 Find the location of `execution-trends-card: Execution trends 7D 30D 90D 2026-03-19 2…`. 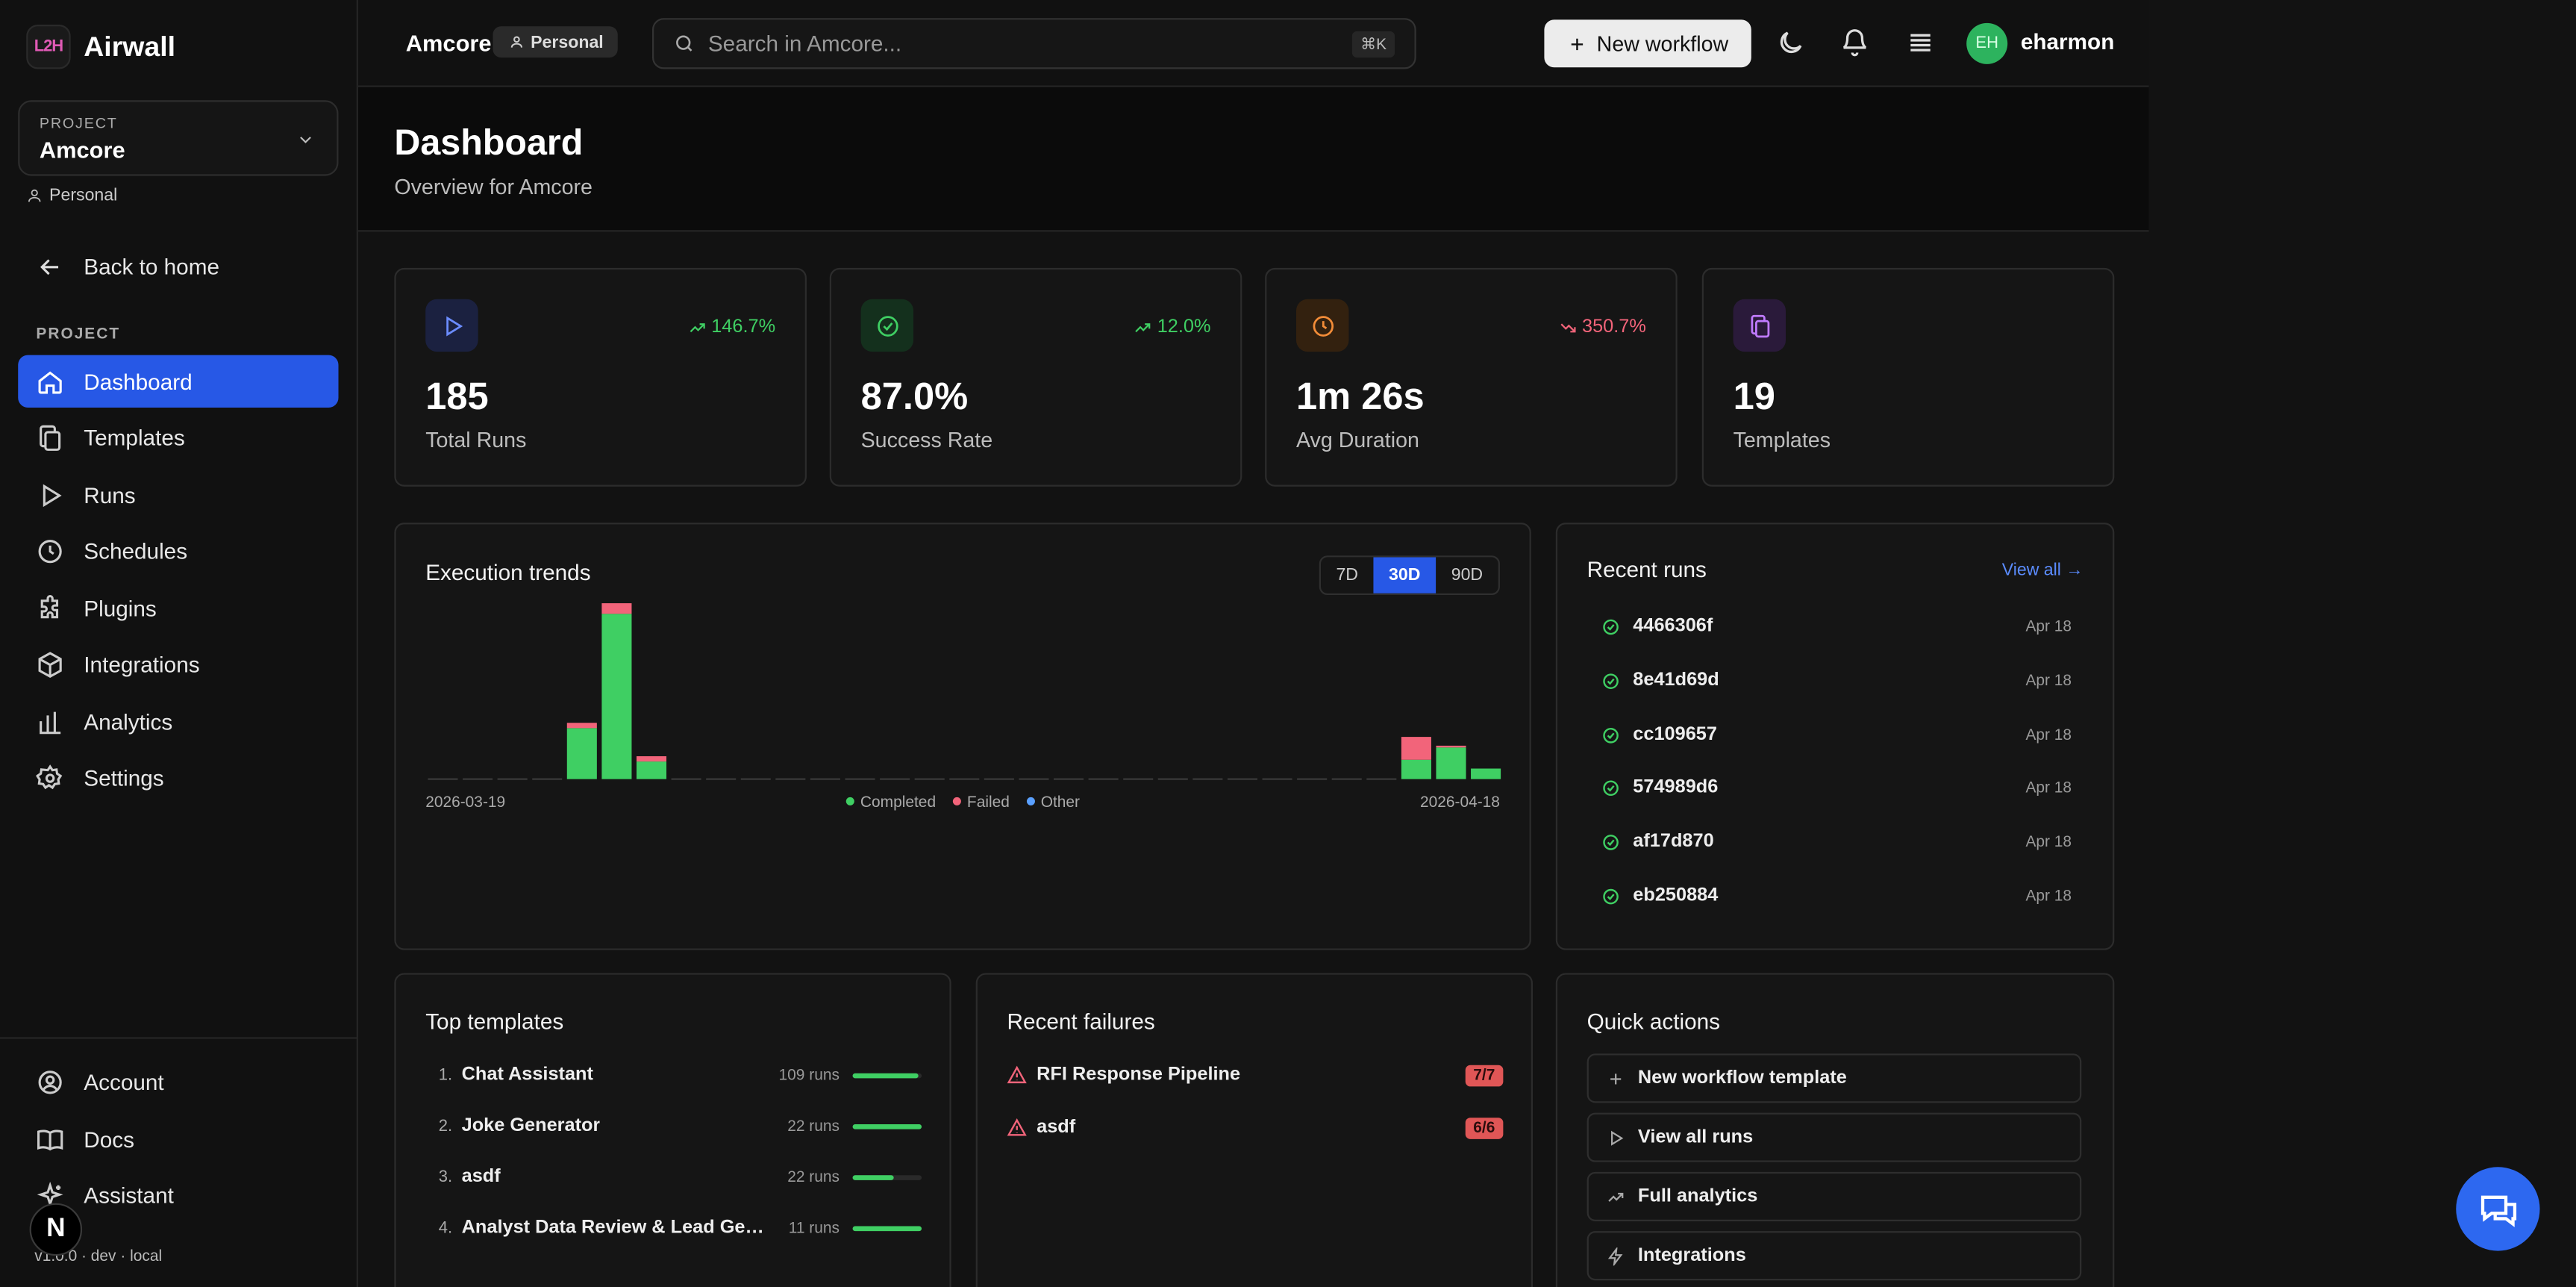

execution-trends-card: Execution trends 7D 30D 90D 2026-03-19 2… is located at coordinates (962, 736).